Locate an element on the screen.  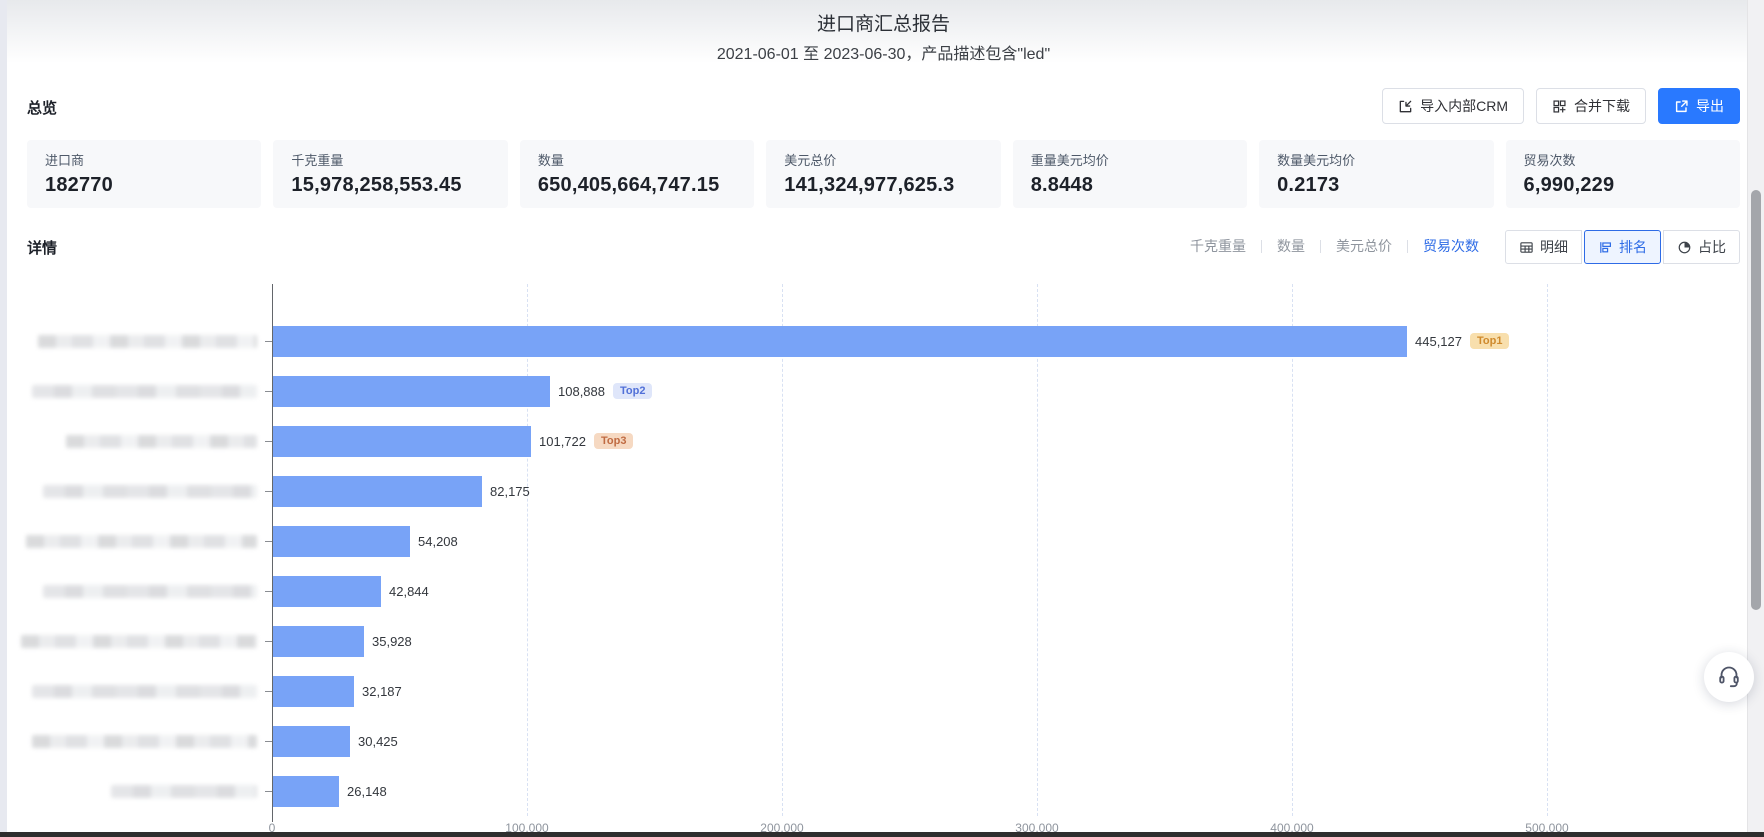
view-button-label: 排名 is located at coordinates (1633, 247).